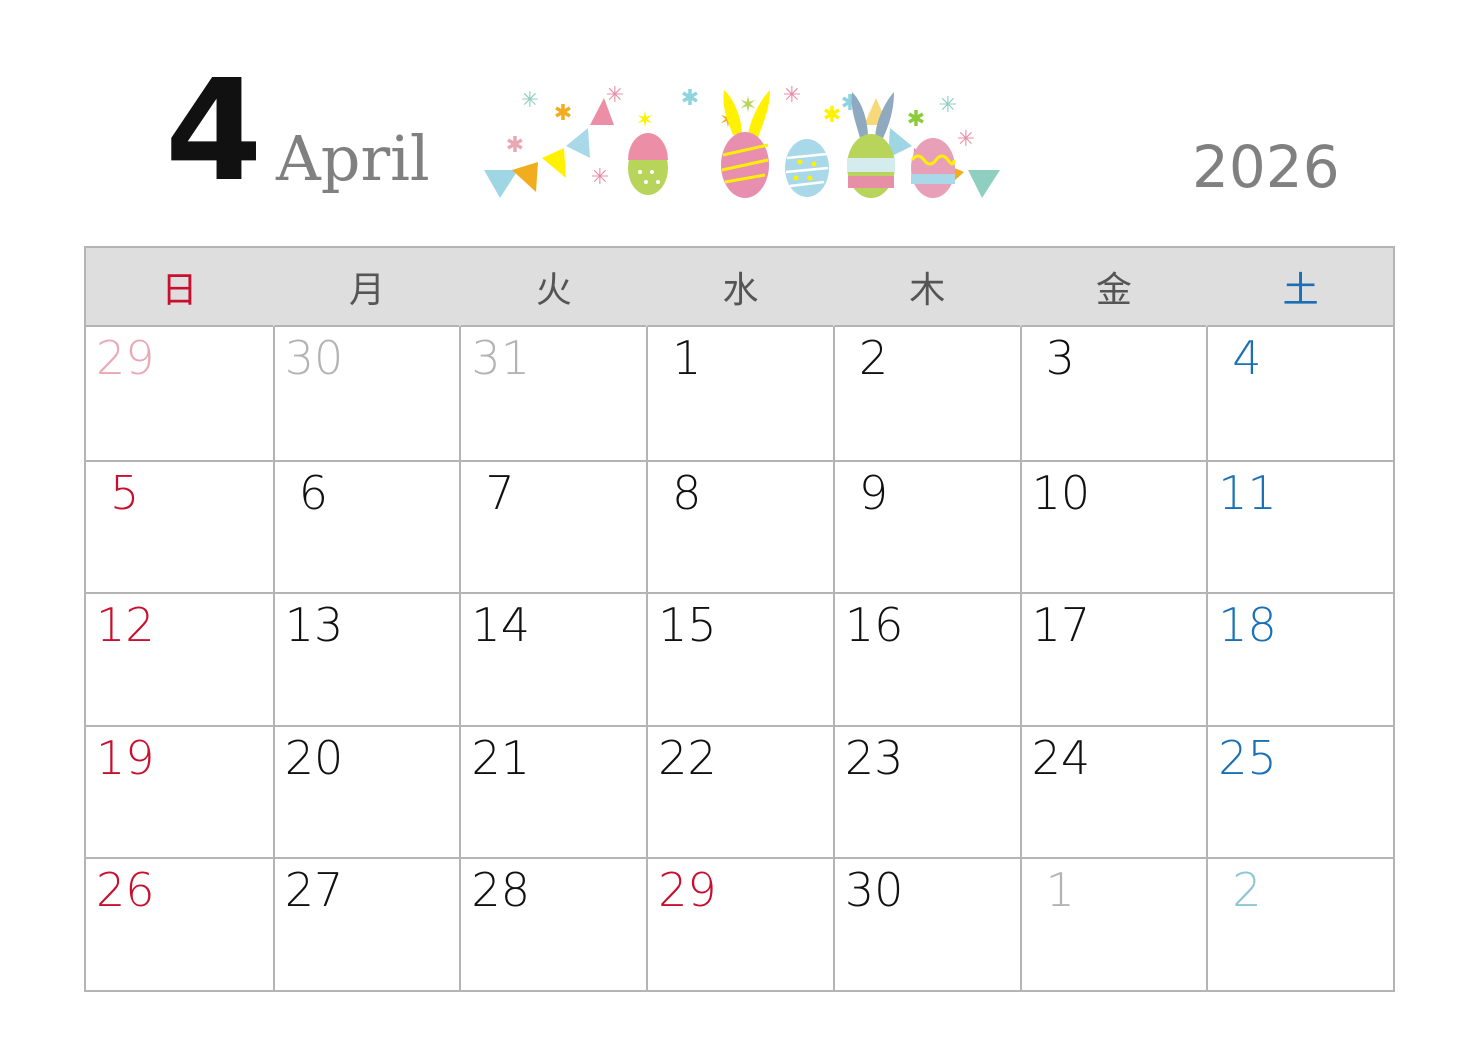 This screenshot has width=1480, height=1047. I want to click on day-cell: 27, so click(366, 923).